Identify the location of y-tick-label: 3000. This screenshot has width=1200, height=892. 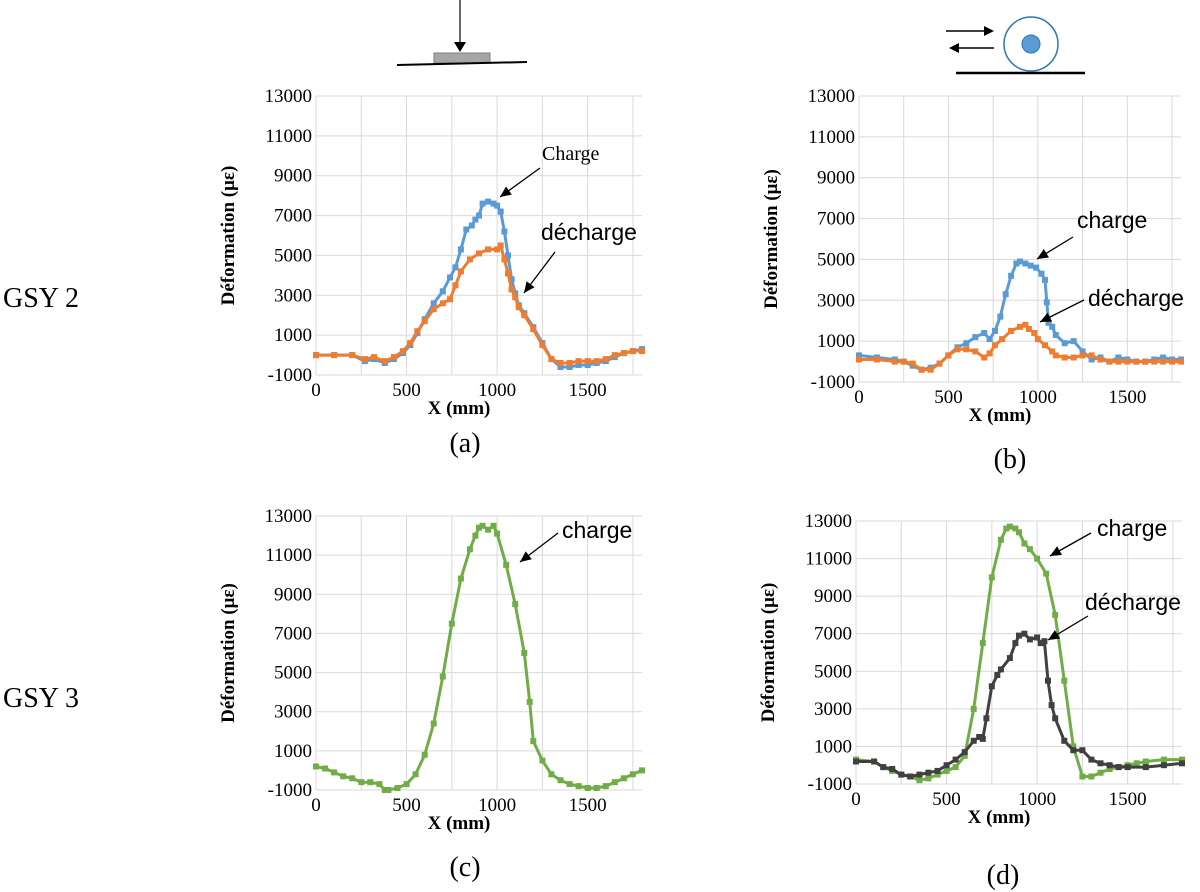
(293, 712).